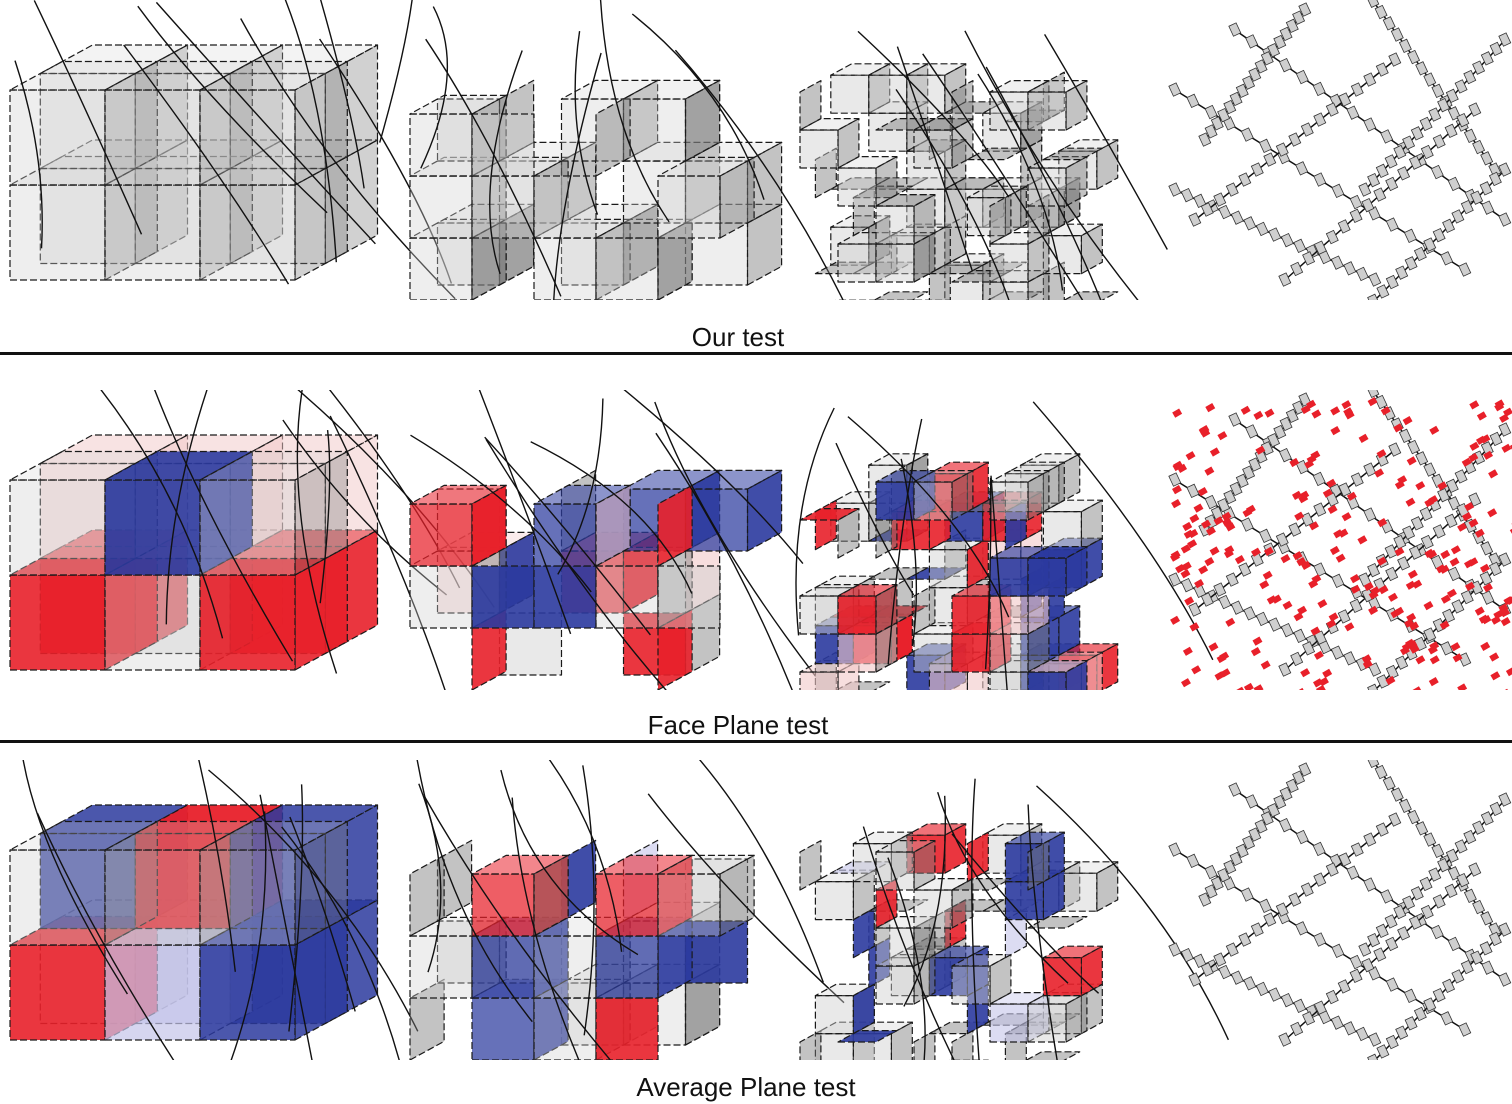 The height and width of the screenshot is (1104, 1512). I want to click on panel-cells, so click(611, 150).